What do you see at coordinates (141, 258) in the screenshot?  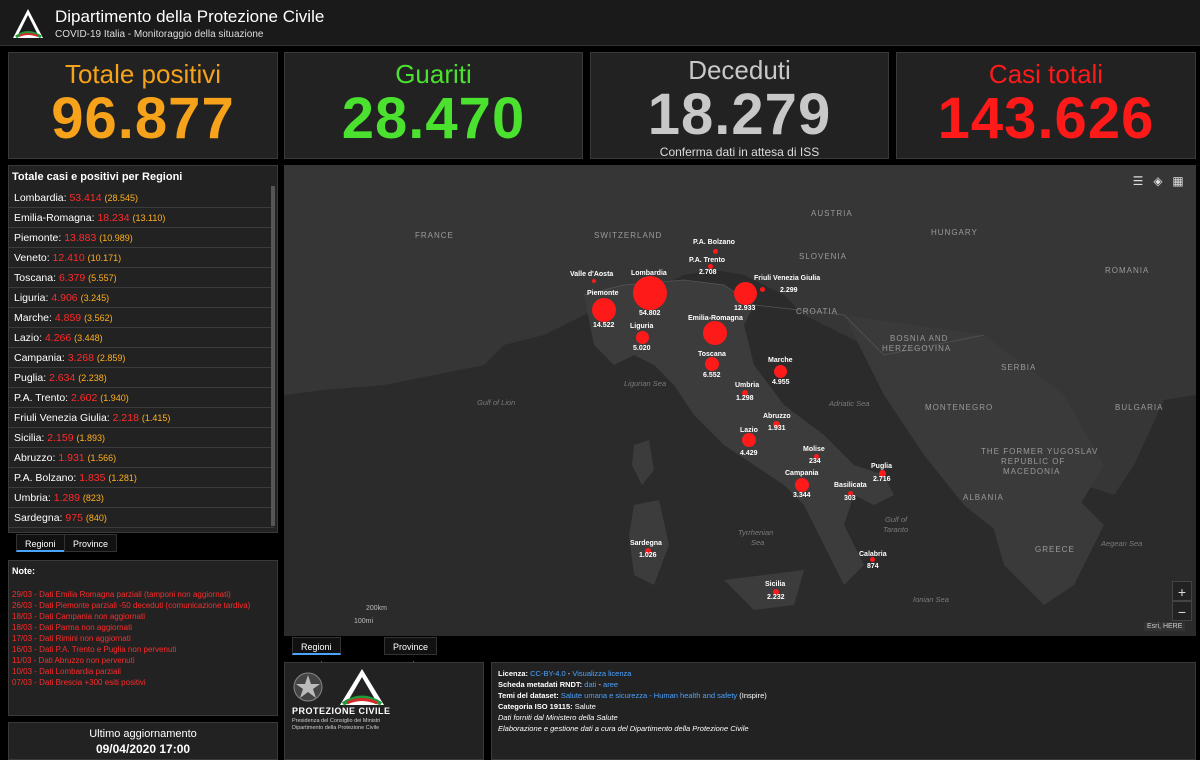 I see `region-row: Veneto: 12.410 (10.171)` at bounding box center [141, 258].